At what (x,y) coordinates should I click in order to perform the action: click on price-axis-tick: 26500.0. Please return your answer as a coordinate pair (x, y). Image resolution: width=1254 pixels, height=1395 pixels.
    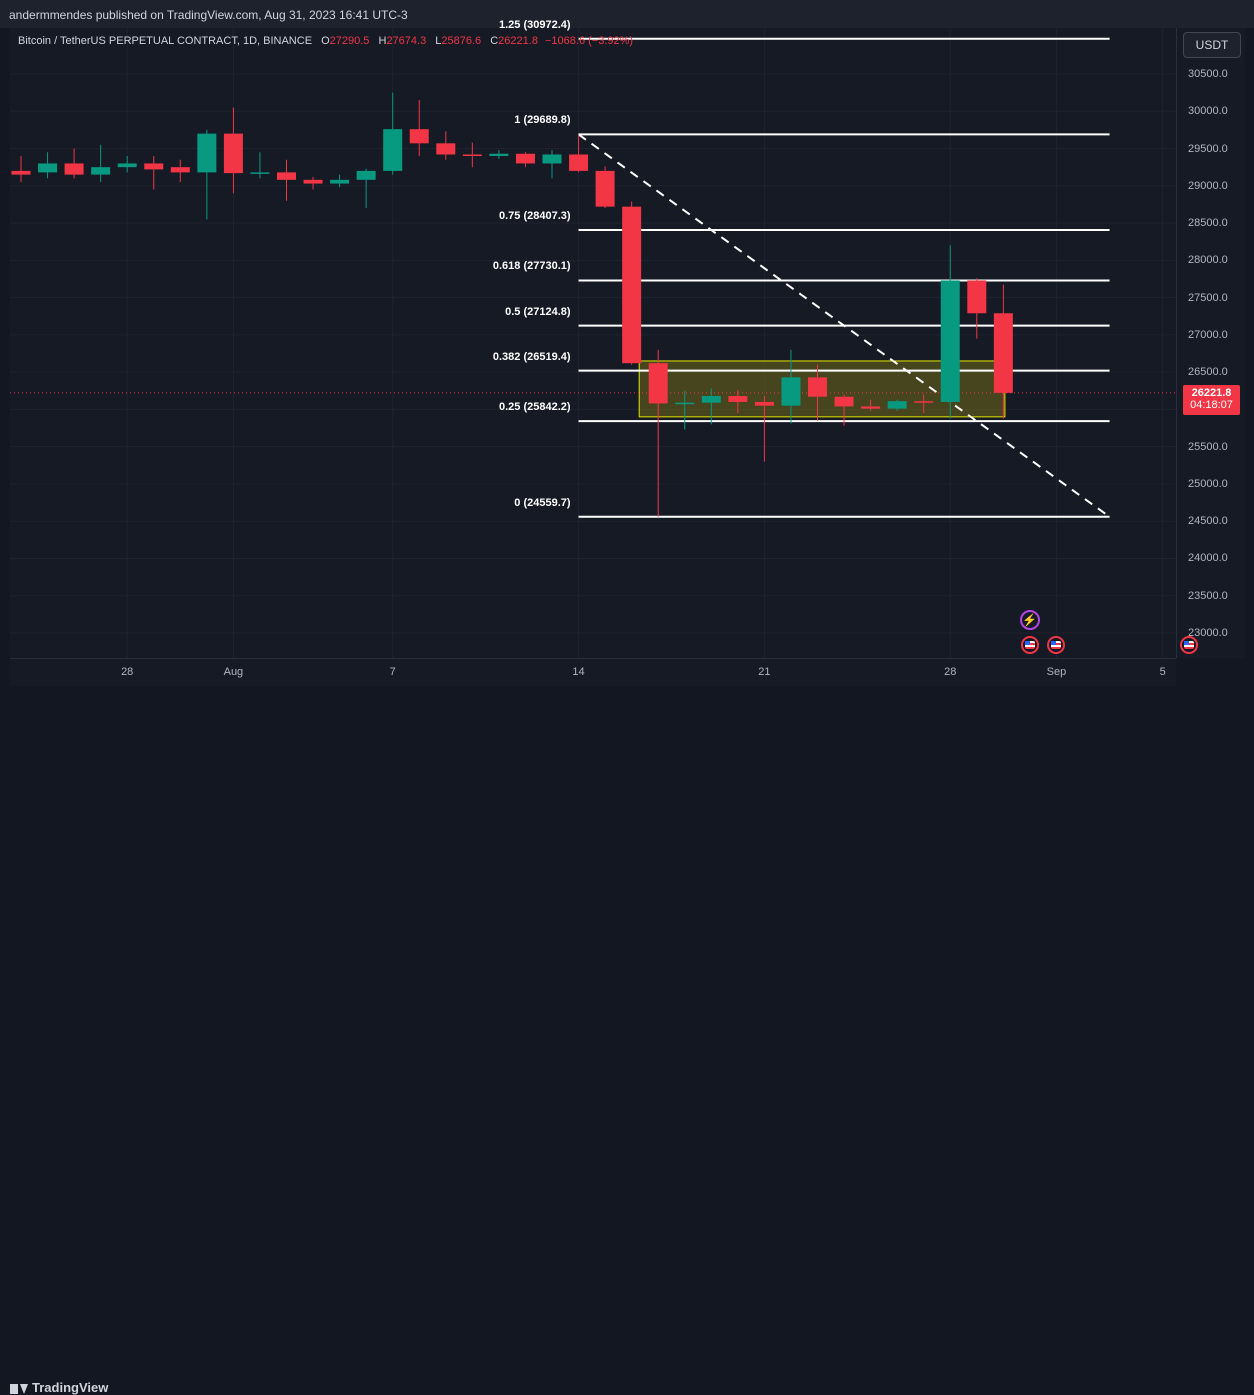
    Looking at the image, I should click on (1208, 372).